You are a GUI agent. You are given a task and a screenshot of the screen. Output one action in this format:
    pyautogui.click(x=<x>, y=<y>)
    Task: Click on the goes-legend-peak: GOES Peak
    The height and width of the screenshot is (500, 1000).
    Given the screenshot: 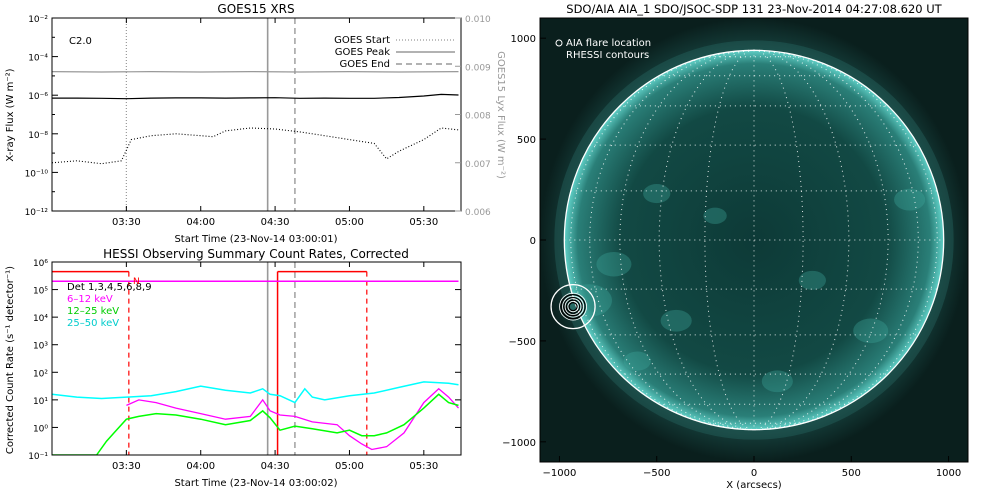 What is the action you would take?
    pyautogui.click(x=362, y=52)
    